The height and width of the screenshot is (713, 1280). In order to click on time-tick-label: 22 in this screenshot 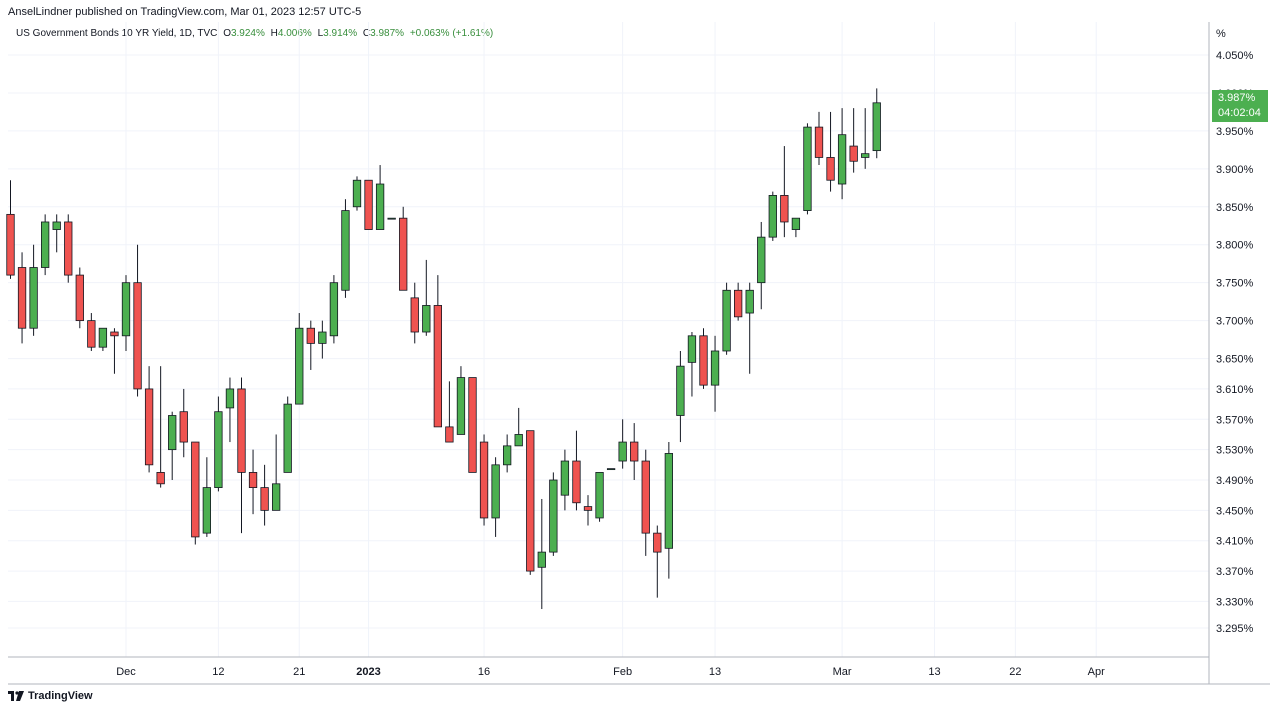, I will do `click(1015, 672)`.